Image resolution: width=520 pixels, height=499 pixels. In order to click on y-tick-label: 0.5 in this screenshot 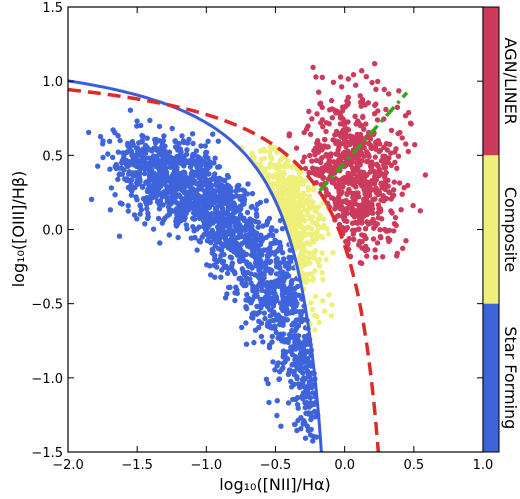, I will do `click(52, 156)`.